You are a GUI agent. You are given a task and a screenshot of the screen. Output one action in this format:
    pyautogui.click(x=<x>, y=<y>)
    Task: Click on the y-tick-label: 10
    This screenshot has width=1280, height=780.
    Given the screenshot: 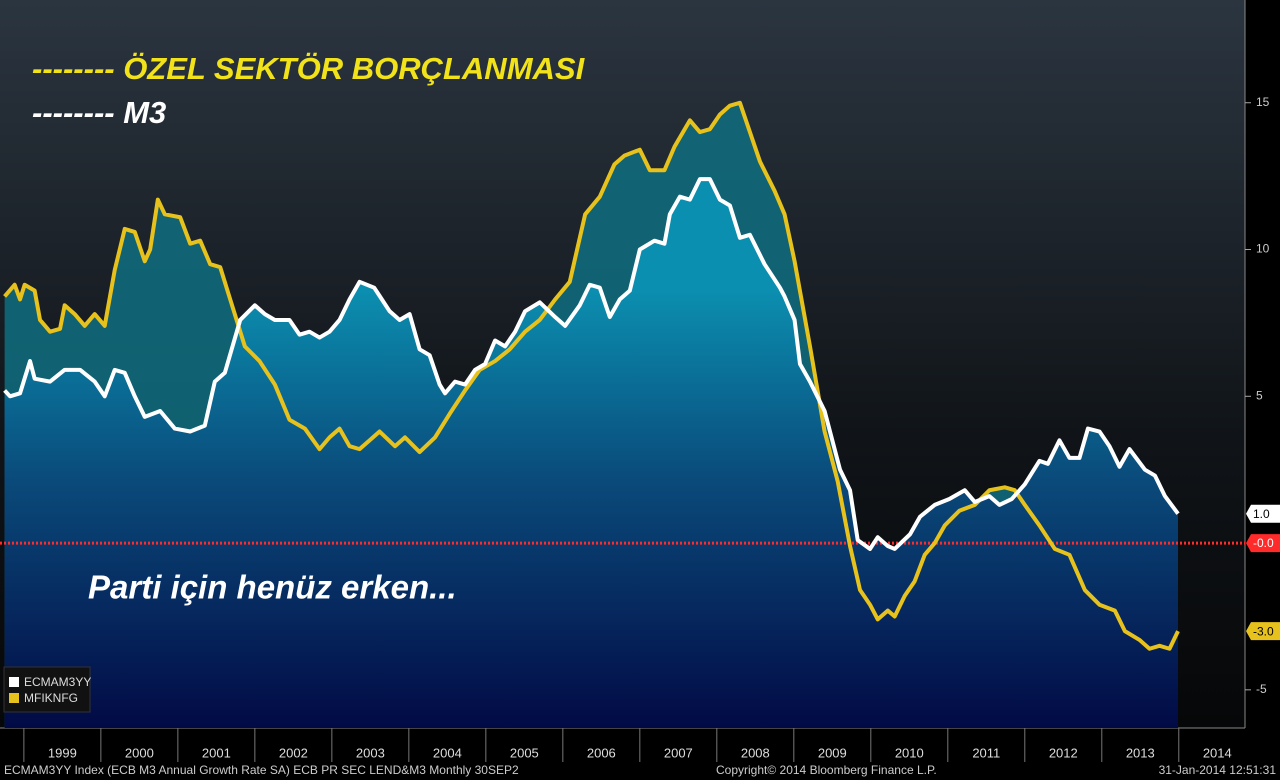 What is the action you would take?
    pyautogui.click(x=1263, y=249)
    